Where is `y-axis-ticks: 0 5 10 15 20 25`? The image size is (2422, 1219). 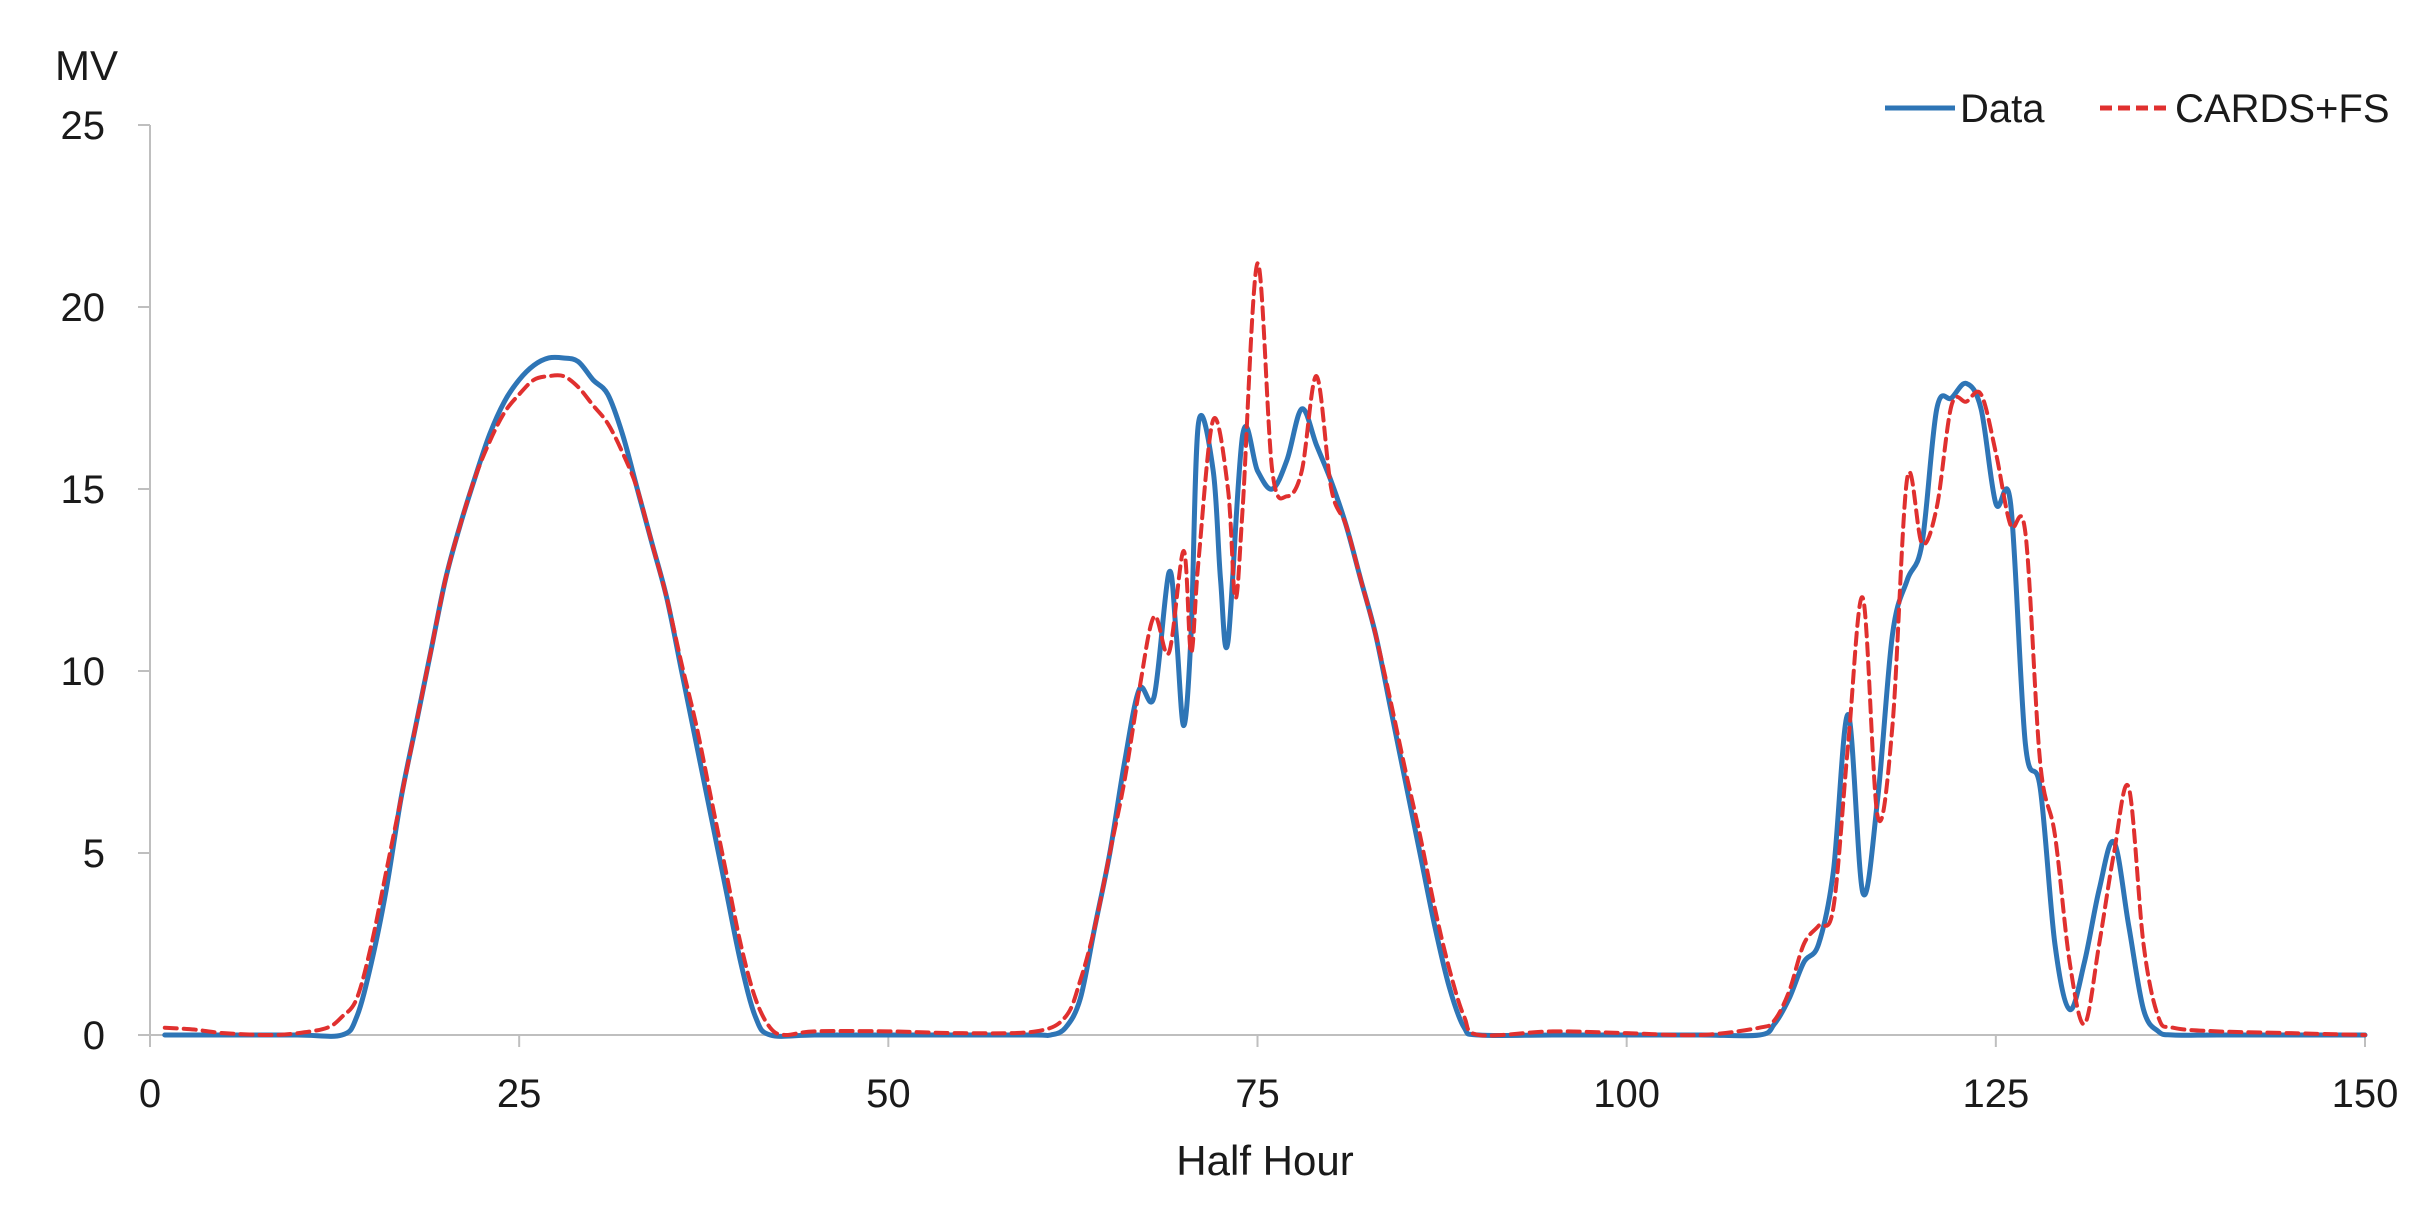
y-axis-ticks: 0 5 10 15 20 25 is located at coordinates (105, 581).